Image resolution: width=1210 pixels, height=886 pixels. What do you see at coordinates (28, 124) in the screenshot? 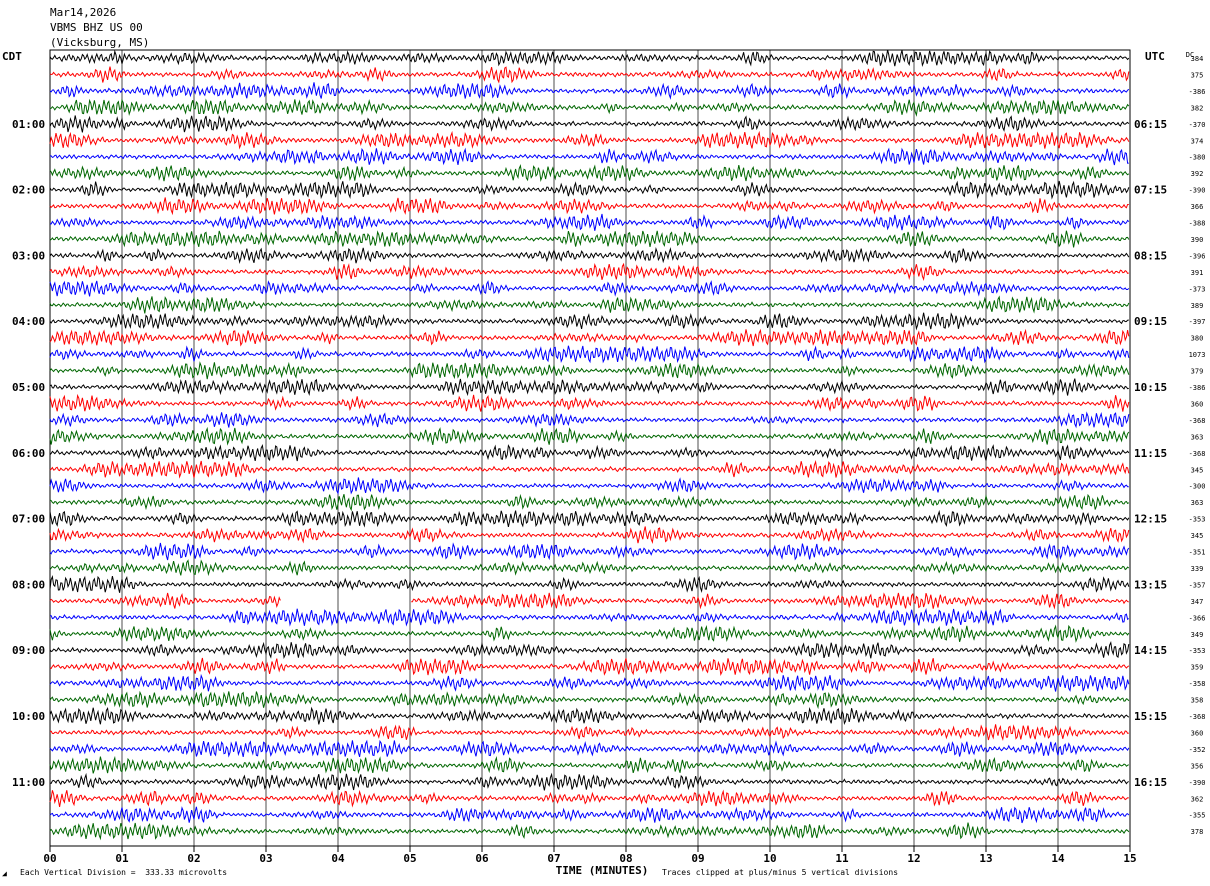
I see `left-hour-label: 01:00` at bounding box center [28, 124].